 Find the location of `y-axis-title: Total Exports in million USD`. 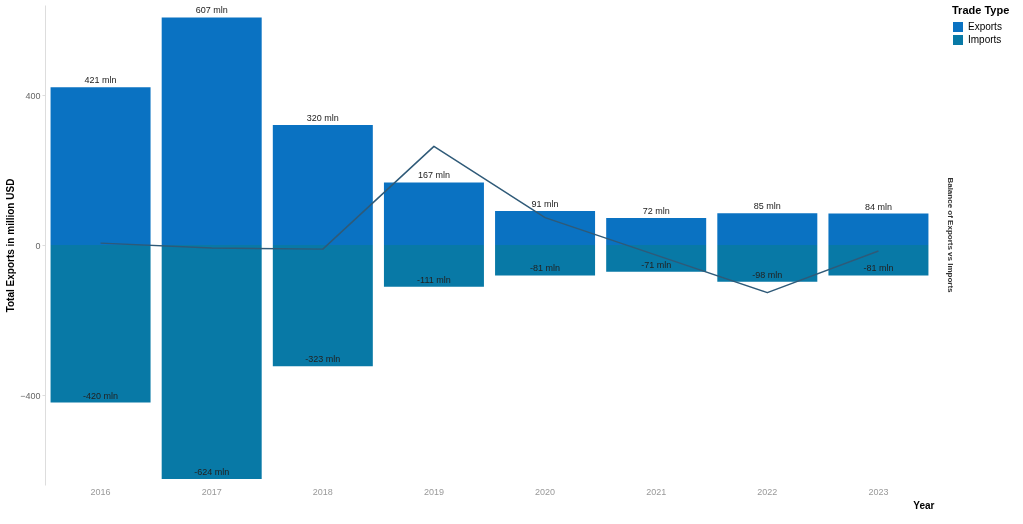

y-axis-title: Total Exports in million USD is located at coordinates (11, 245).